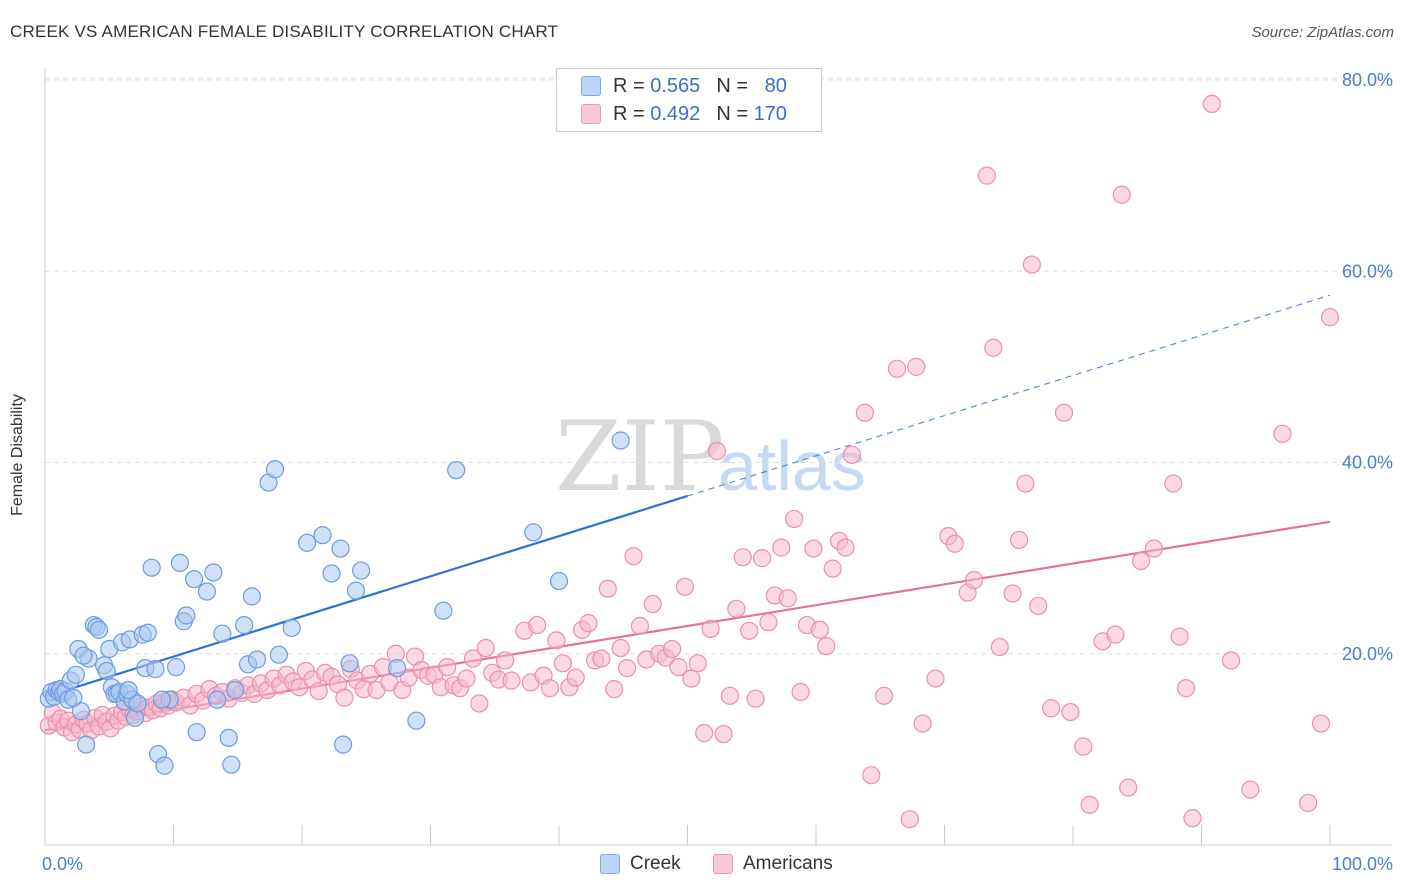 The height and width of the screenshot is (892, 1406). Describe the element at coordinates (792, 466) in the screenshot. I see `watermark-atlas: atlas` at that location.